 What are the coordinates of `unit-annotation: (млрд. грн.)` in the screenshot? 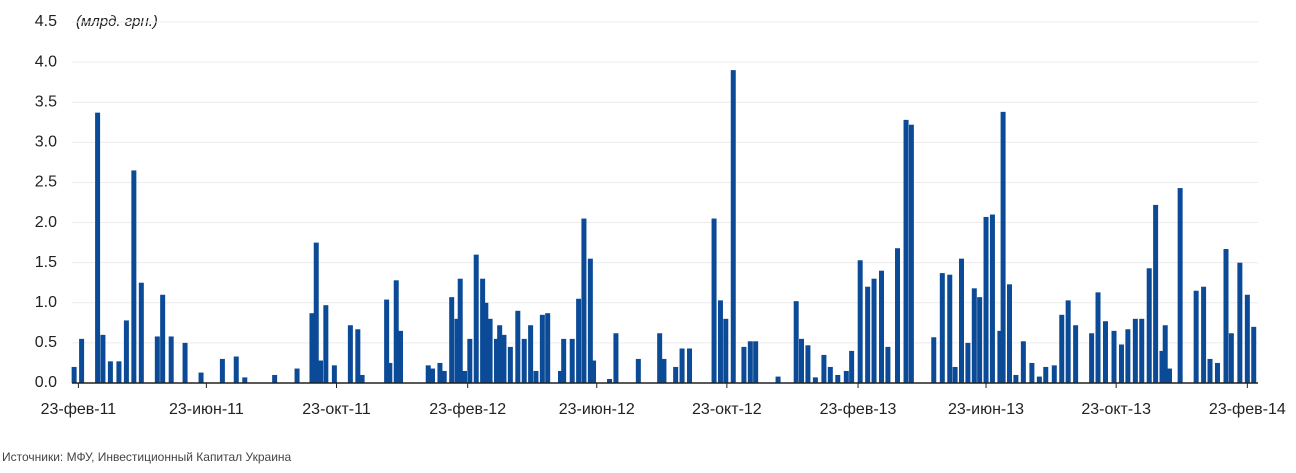 It's located at (117, 21).